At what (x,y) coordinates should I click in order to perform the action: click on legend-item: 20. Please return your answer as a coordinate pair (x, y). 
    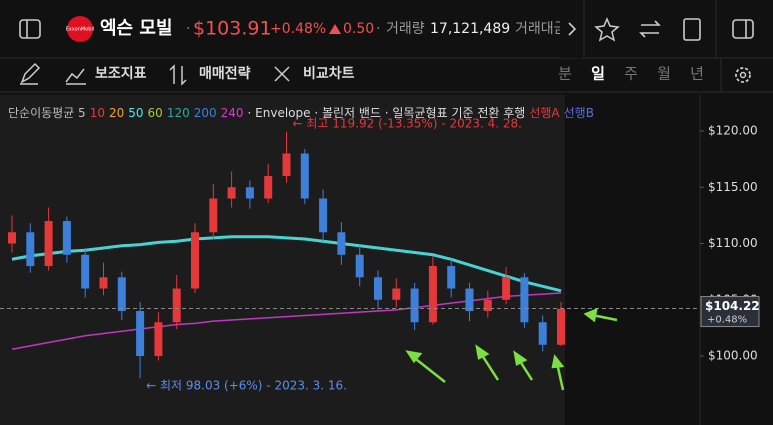
    Looking at the image, I should click on (116, 113).